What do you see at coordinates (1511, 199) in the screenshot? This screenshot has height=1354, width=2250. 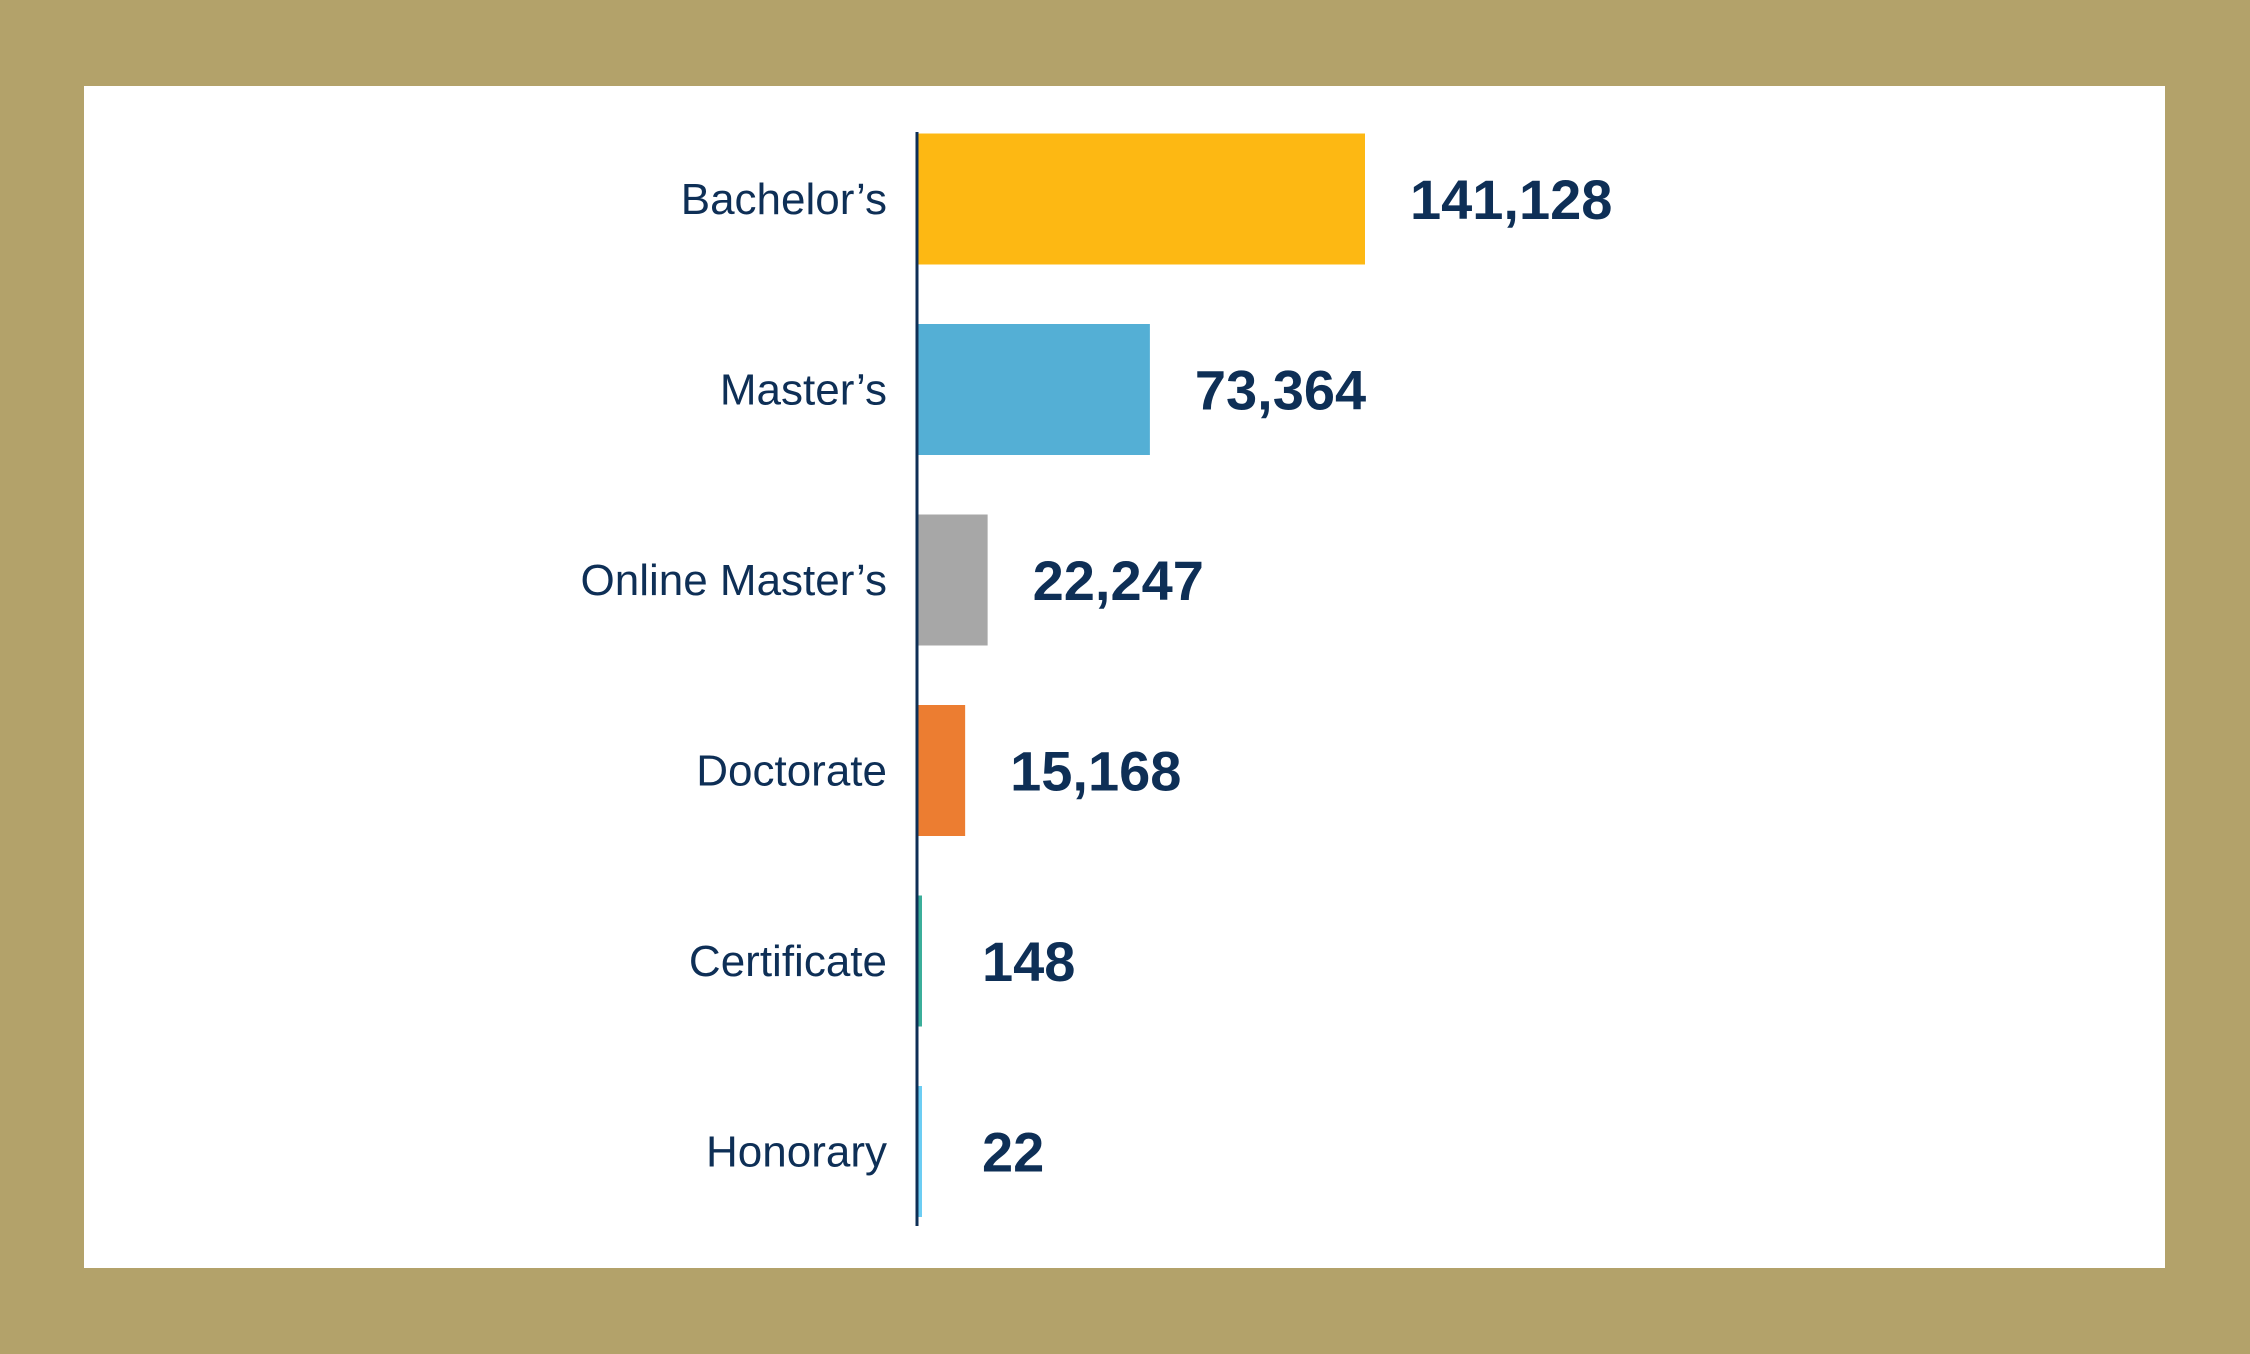 I see `value-label-0: 141,128` at bounding box center [1511, 199].